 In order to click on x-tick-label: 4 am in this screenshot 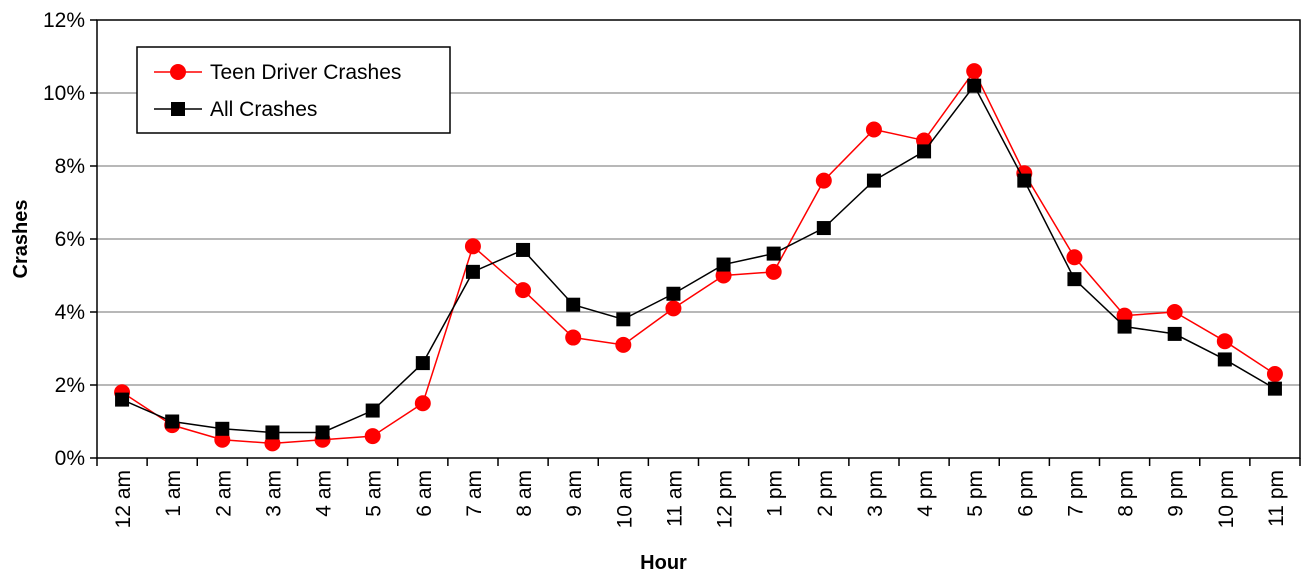, I will do `click(324, 493)`.